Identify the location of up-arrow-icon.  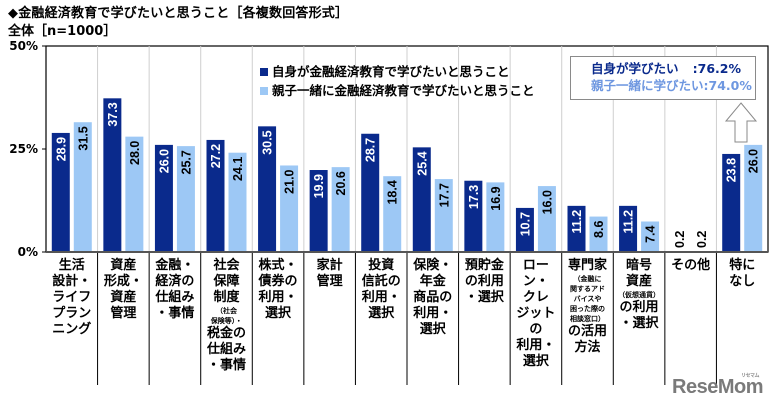
(741, 122).